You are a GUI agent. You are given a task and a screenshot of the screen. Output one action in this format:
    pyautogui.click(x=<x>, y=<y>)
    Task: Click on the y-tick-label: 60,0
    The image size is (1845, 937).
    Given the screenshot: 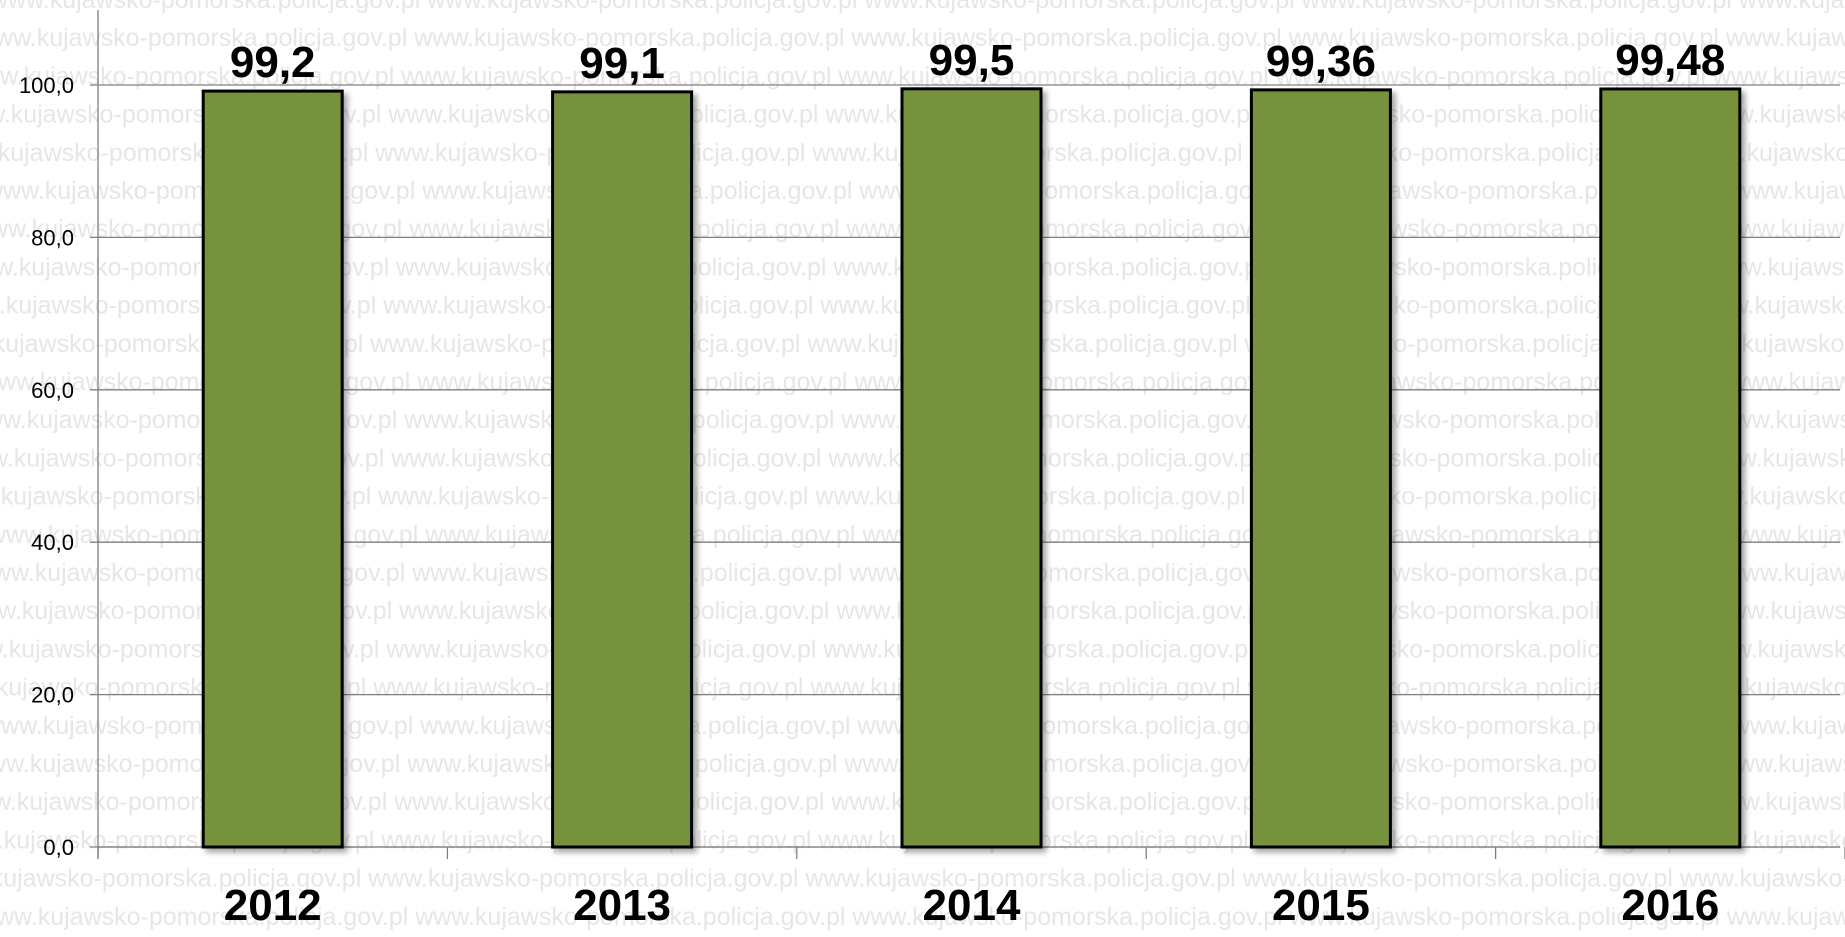 What is the action you would take?
    pyautogui.click(x=52, y=390)
    